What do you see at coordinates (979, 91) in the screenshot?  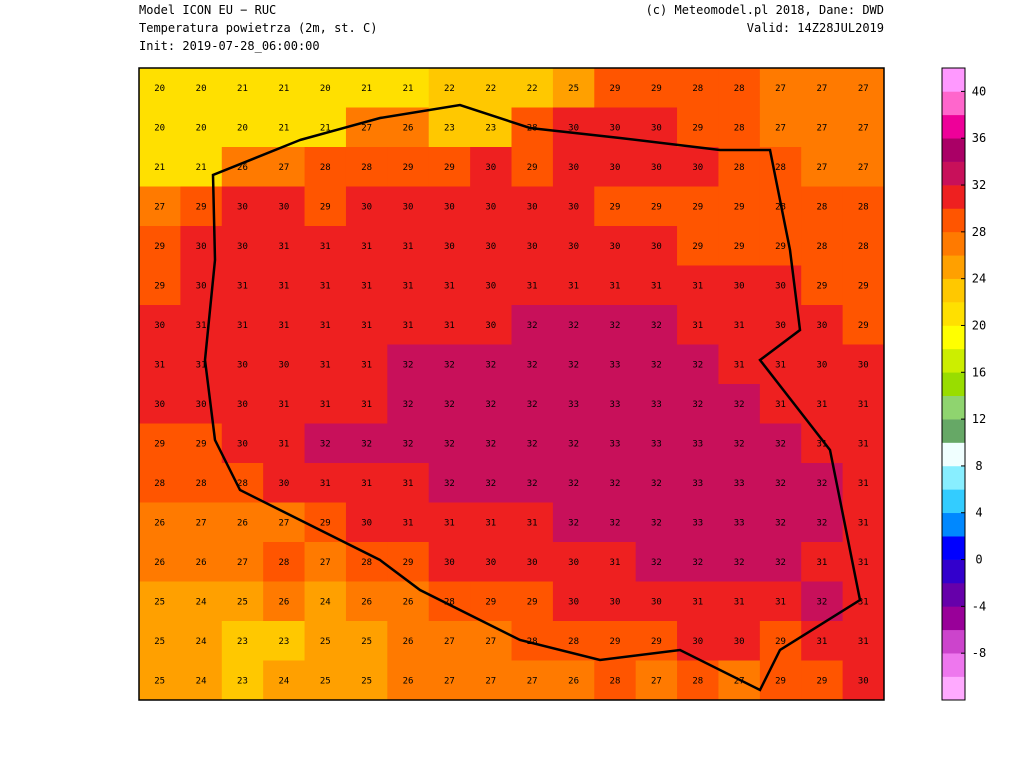 I see `colorbar-tick-label: 40` at bounding box center [979, 91].